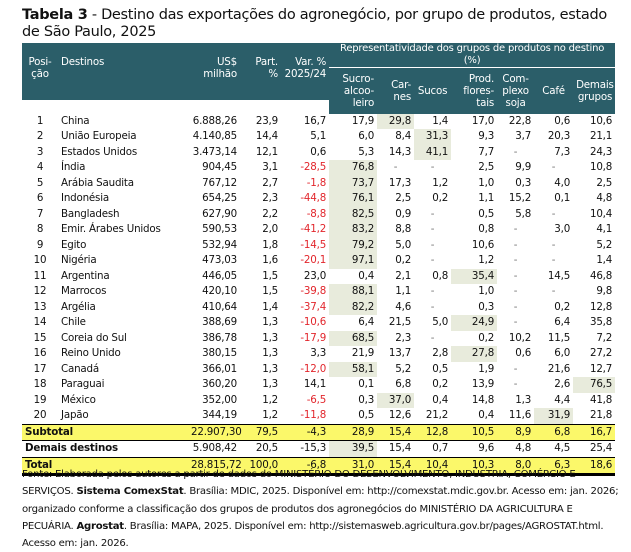 This screenshot has height=552, width=631. Describe the element at coordinates (523, 213) in the screenshot. I see `complexo-soja-cell: 5,8` at that location.